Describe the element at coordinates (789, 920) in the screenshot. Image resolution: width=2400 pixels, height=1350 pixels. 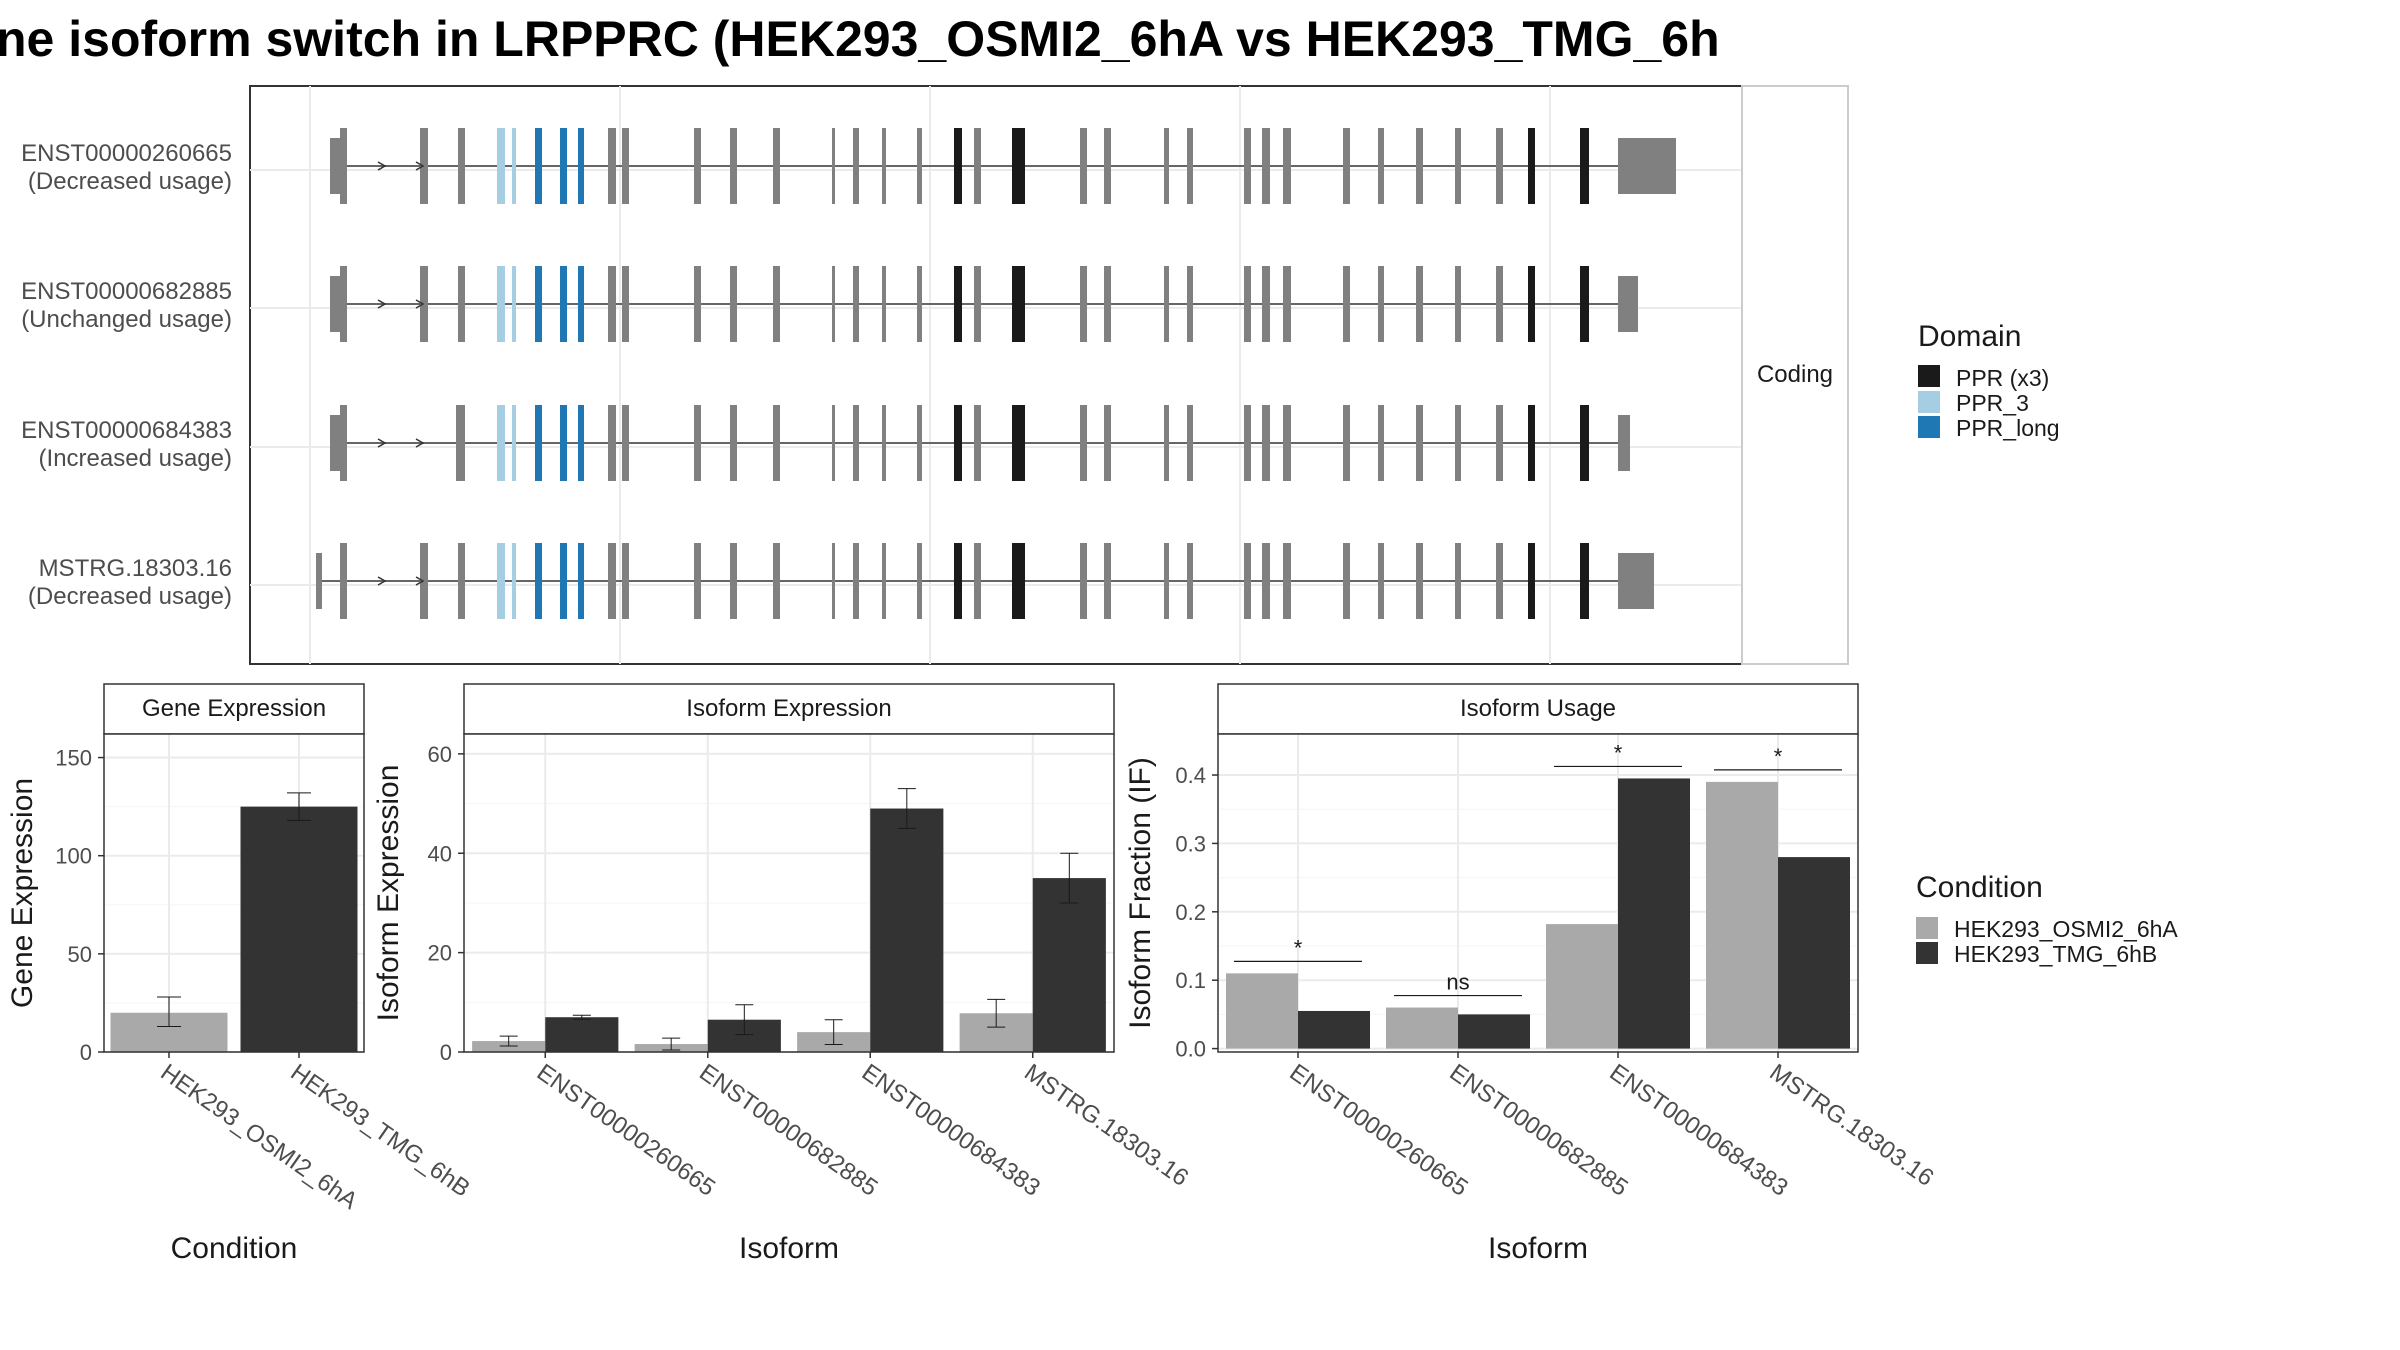
I see `isoform-expression-marks` at that location.